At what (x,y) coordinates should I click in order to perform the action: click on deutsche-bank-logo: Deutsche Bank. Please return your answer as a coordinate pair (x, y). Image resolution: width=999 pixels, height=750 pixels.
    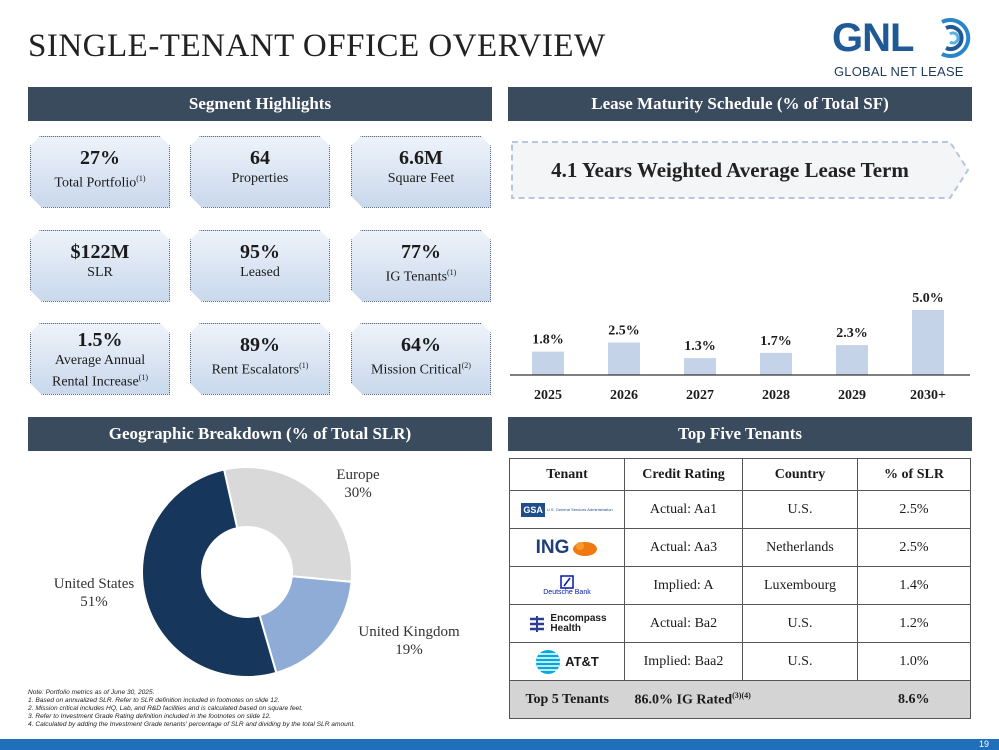
    Looking at the image, I should click on (567, 585).